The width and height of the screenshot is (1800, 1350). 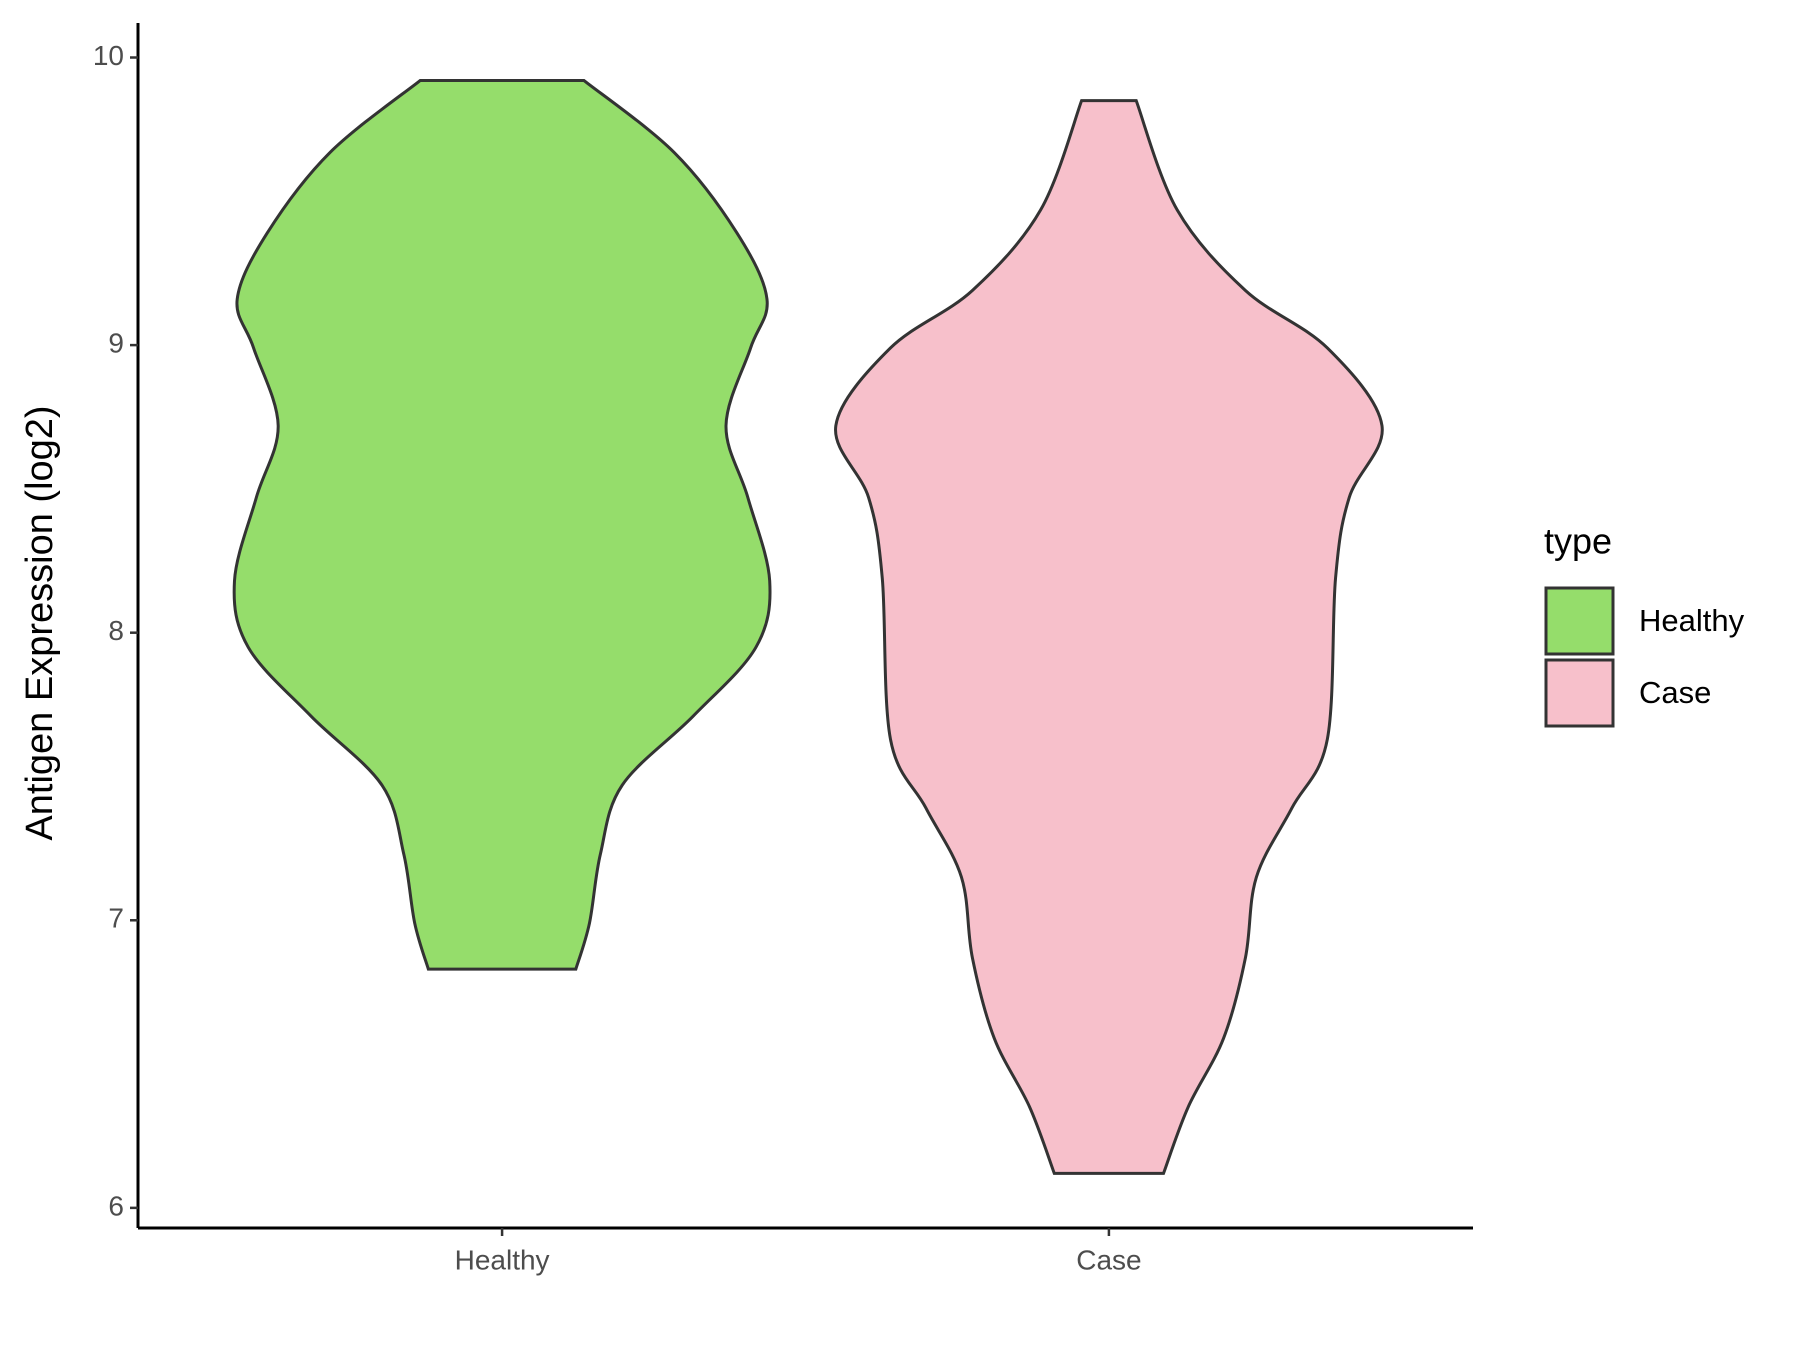 I want to click on y-tick-label: 6, so click(x=116, y=1205).